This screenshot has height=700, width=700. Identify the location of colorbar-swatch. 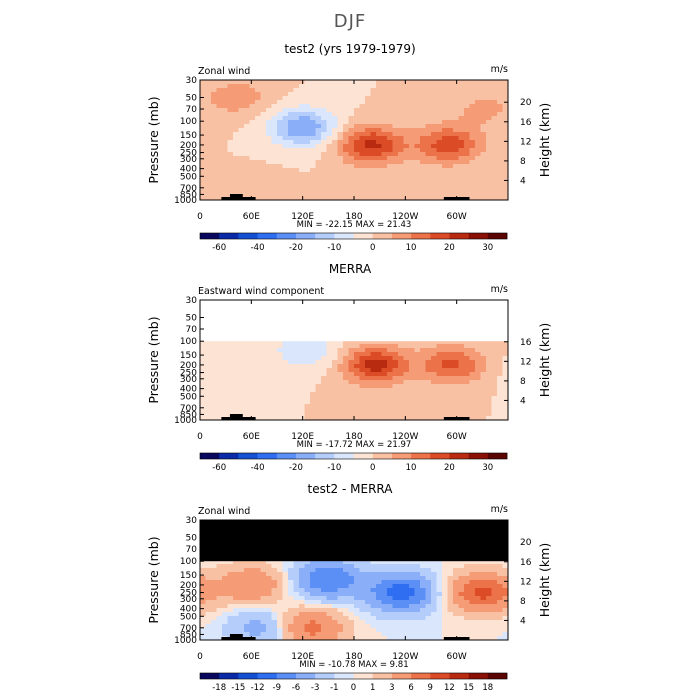
(325, 236).